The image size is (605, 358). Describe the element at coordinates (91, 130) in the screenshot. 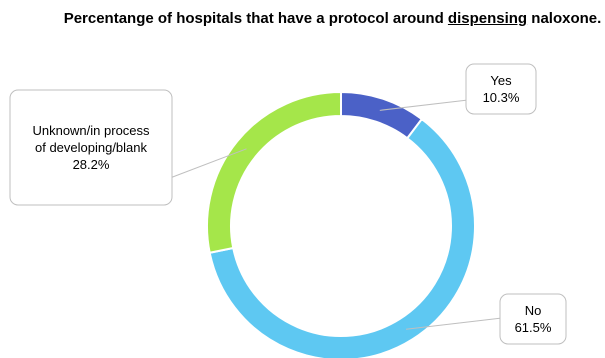

I see `slice-3-label-line-1: Unknown/in process` at that location.